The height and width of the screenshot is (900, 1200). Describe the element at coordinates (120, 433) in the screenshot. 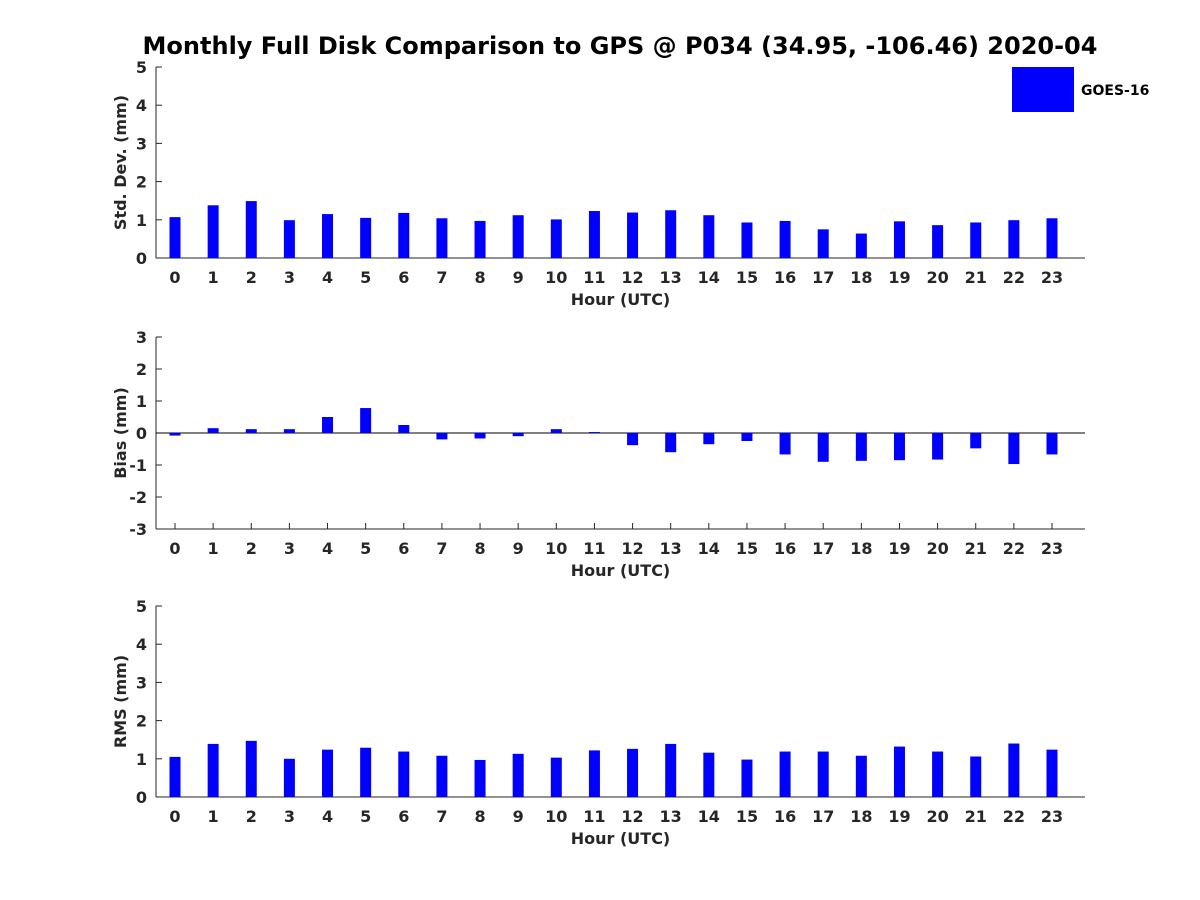

I see `y-axis-label: Bias (mm)` at that location.